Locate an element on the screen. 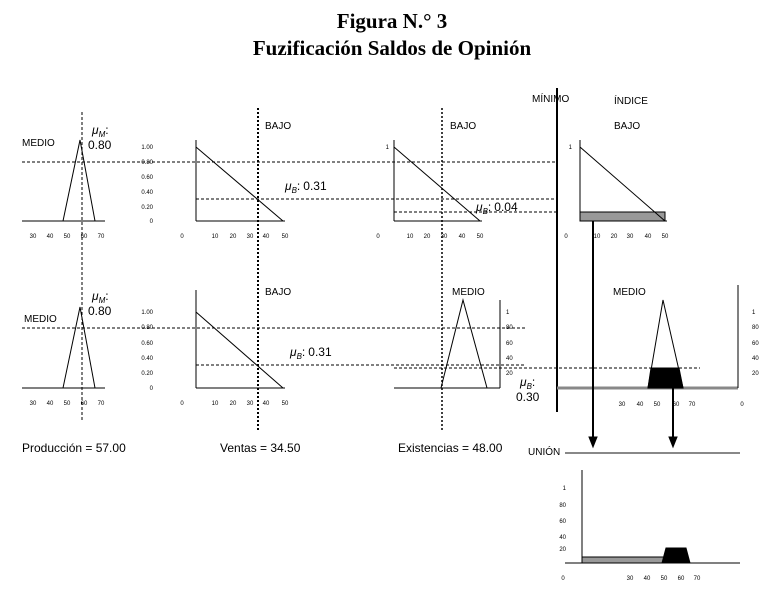 The image size is (784, 609). membership-label: μB: 0.31 is located at coordinates (305, 187).